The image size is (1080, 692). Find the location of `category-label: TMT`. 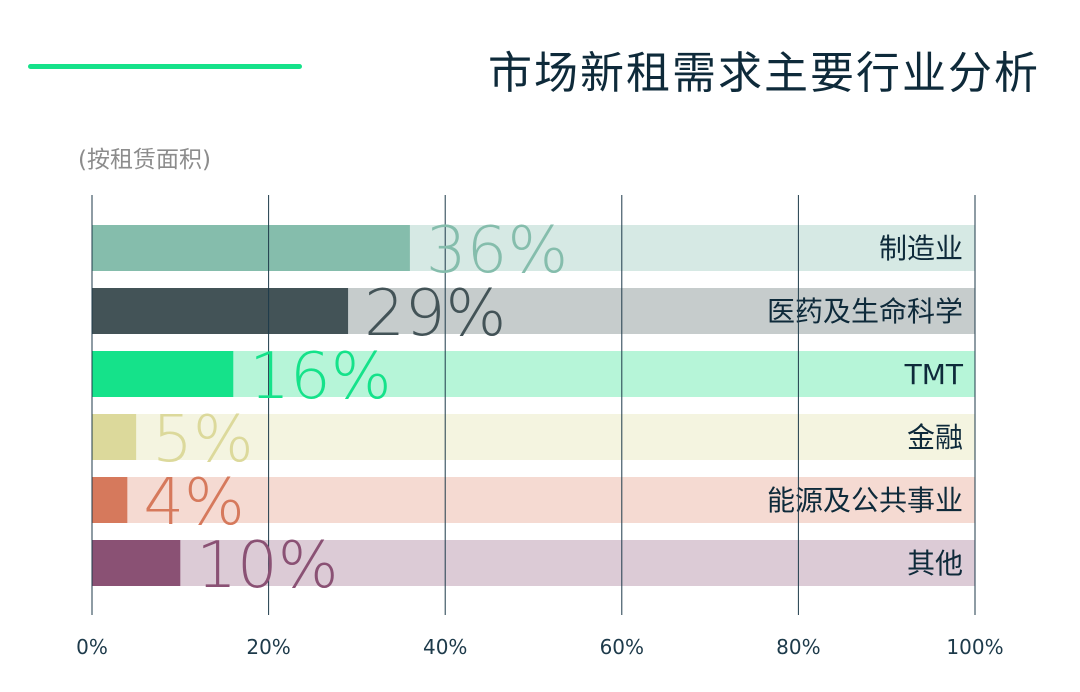

category-label: TMT is located at coordinates (934, 374).